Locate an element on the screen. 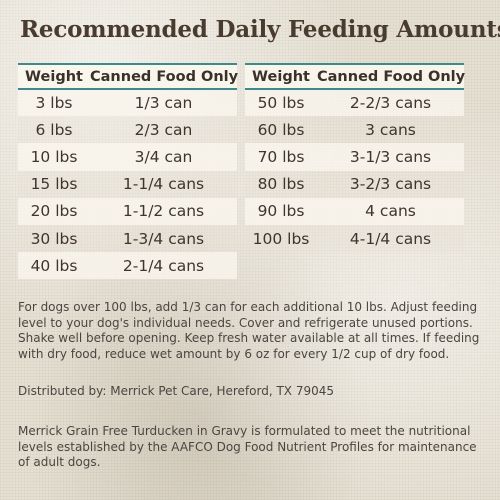  weight-cell: 6 lbs is located at coordinates (54, 129).